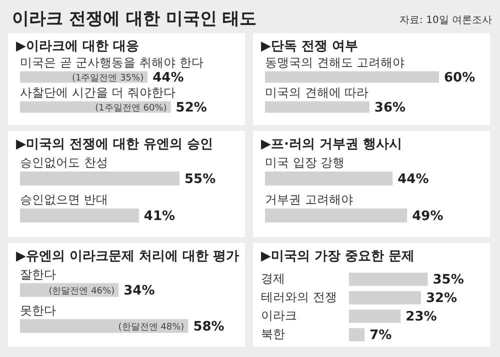 The width and height of the screenshot is (500, 357). I want to click on category-label: 사찰단에 시간을 더 줘야한다, so click(98, 92).